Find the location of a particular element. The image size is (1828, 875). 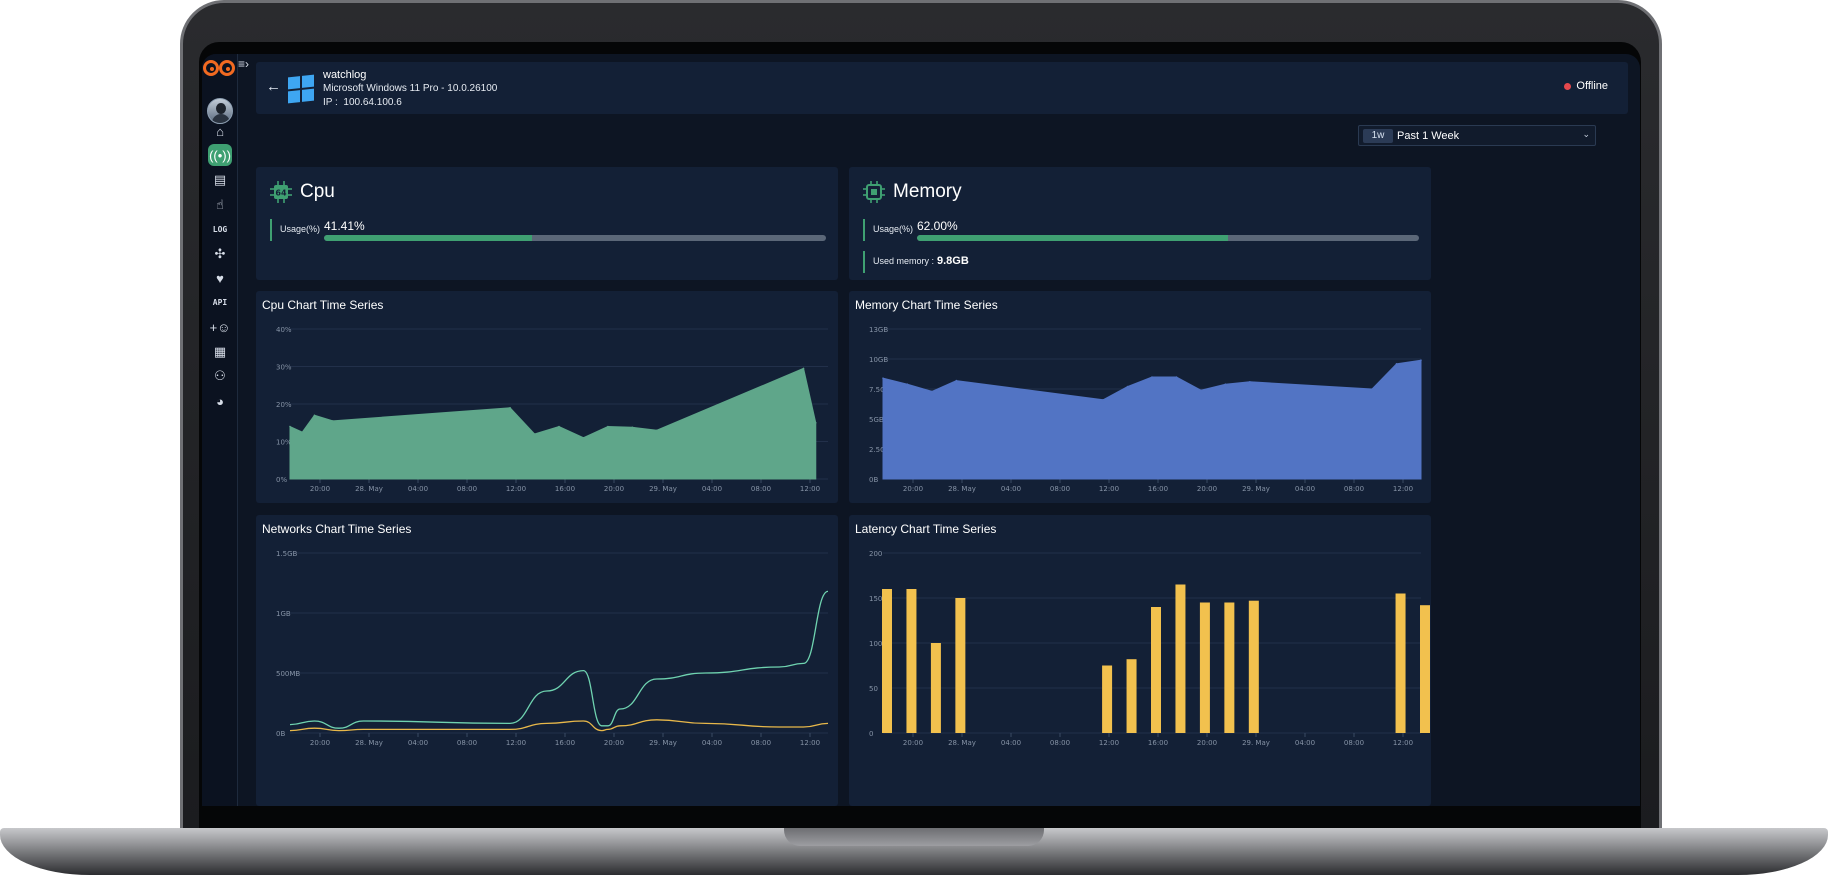

user-card-icon: ▦ is located at coordinates (220, 351).